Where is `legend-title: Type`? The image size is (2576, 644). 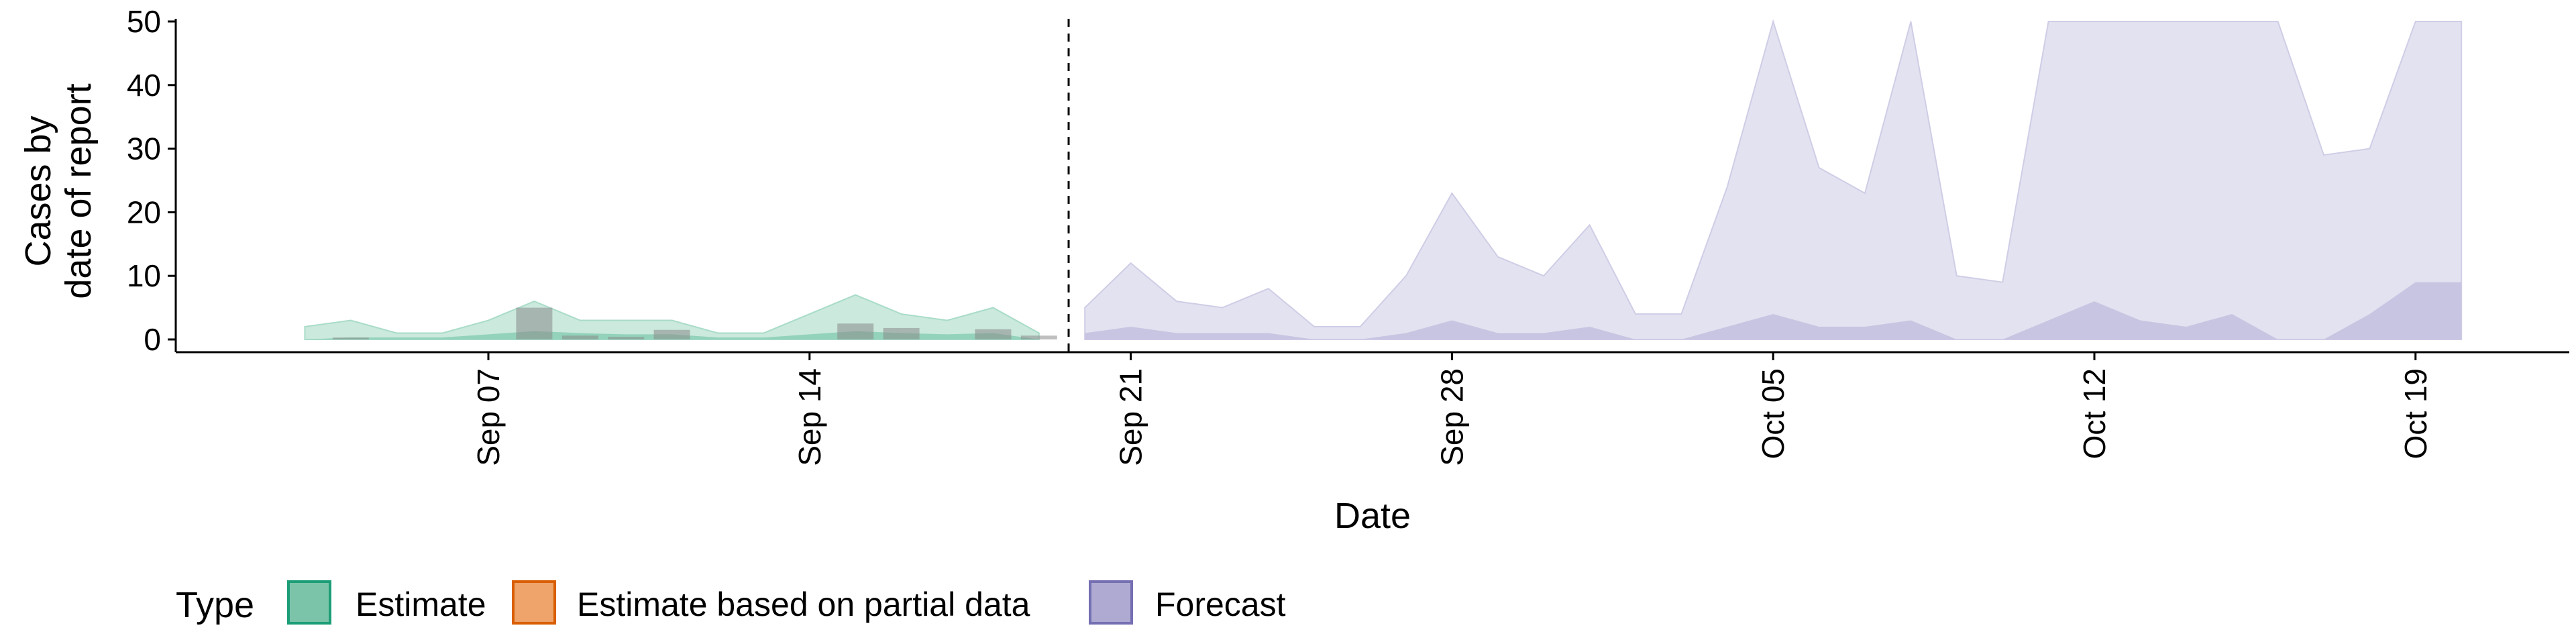
legend-title: Type is located at coordinates (215, 605).